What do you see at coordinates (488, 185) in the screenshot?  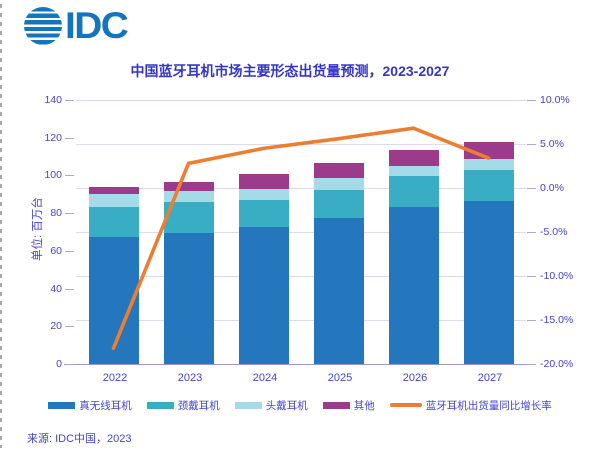 I see `bar-segment-neckband-2027` at bounding box center [488, 185].